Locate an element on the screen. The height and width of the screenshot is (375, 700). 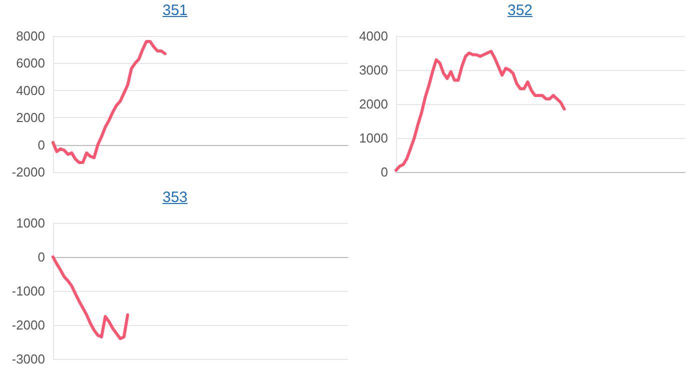
chart-title: 353 is located at coordinates (175, 197).